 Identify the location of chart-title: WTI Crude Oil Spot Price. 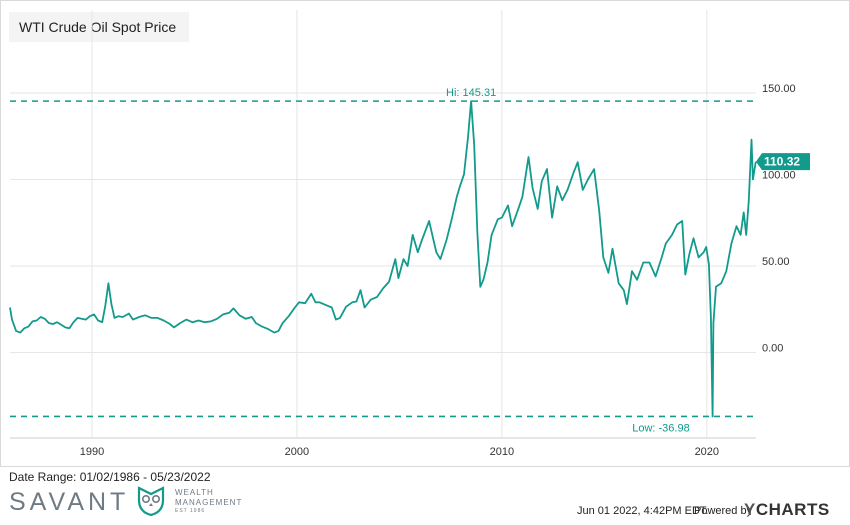
(98, 27).